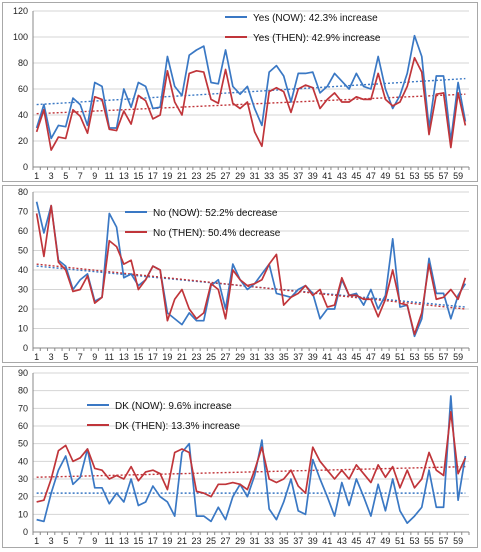 The width and height of the screenshot is (481, 552). What do you see at coordinates (356, 357) in the screenshot?
I see `no-x-tick-label: 45` at bounding box center [356, 357].